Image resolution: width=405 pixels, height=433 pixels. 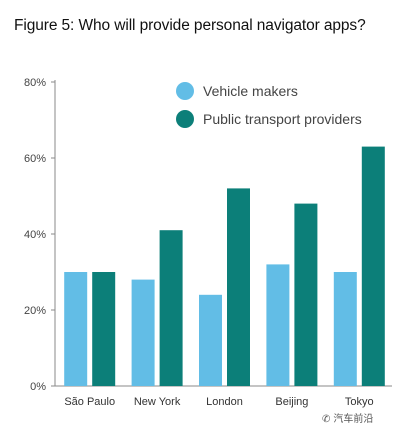 What do you see at coordinates (35, 311) in the screenshot?
I see `y-tick-label: 20%` at bounding box center [35, 311].